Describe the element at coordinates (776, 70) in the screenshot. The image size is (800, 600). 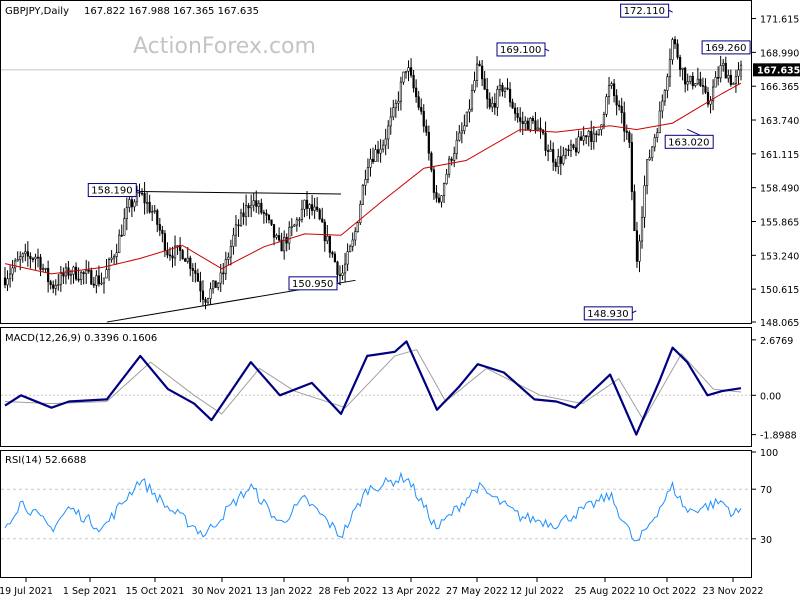
I see `current-price-tag` at that location.